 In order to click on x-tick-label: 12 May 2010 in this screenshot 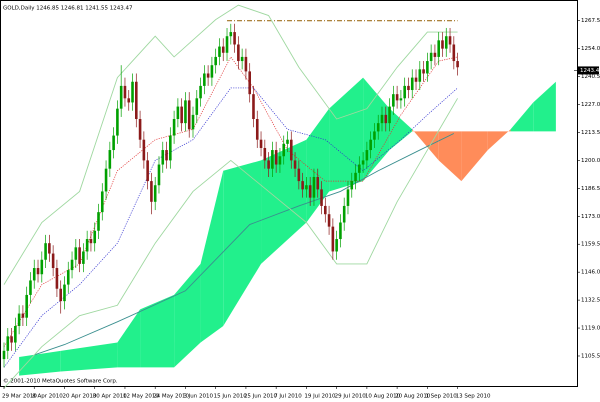, I will do `click(141, 397)`.